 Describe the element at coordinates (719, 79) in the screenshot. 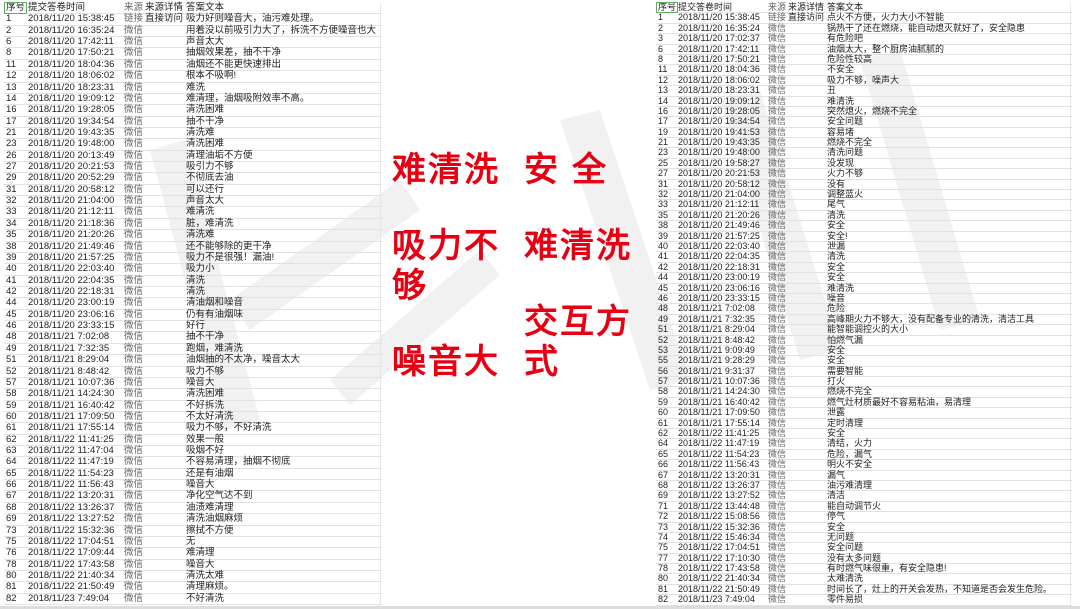

I see `cell-col-submit-time: 2018/11/20 18:06:02` at that location.